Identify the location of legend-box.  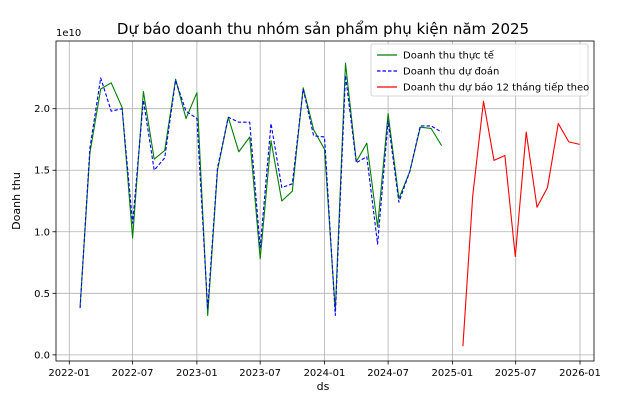
(479, 70).